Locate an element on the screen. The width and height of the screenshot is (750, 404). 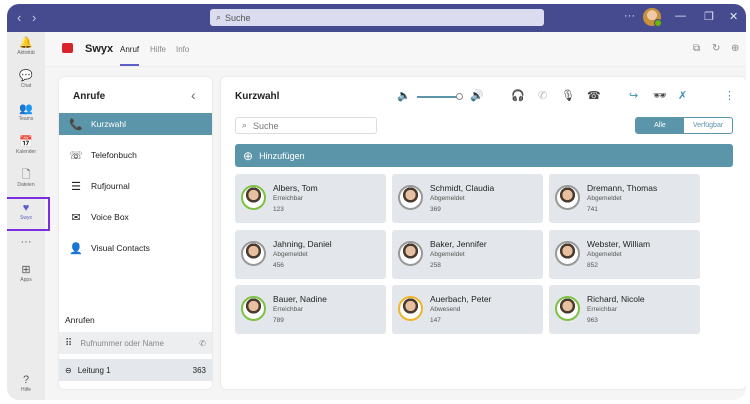
popout-icon: ⧉ is located at coordinates (697, 48).